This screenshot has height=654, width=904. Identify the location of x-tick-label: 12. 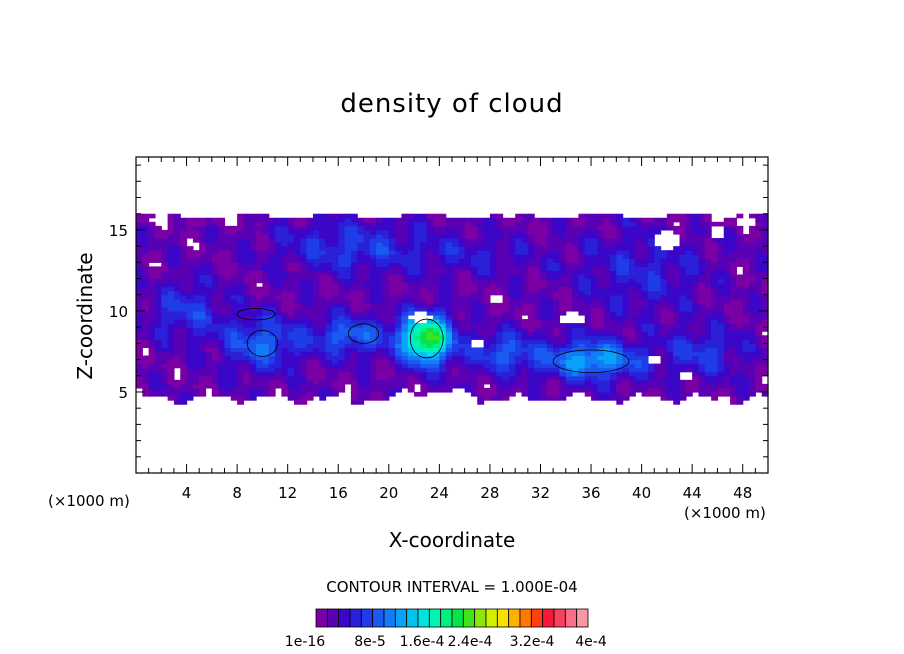
(287, 493).